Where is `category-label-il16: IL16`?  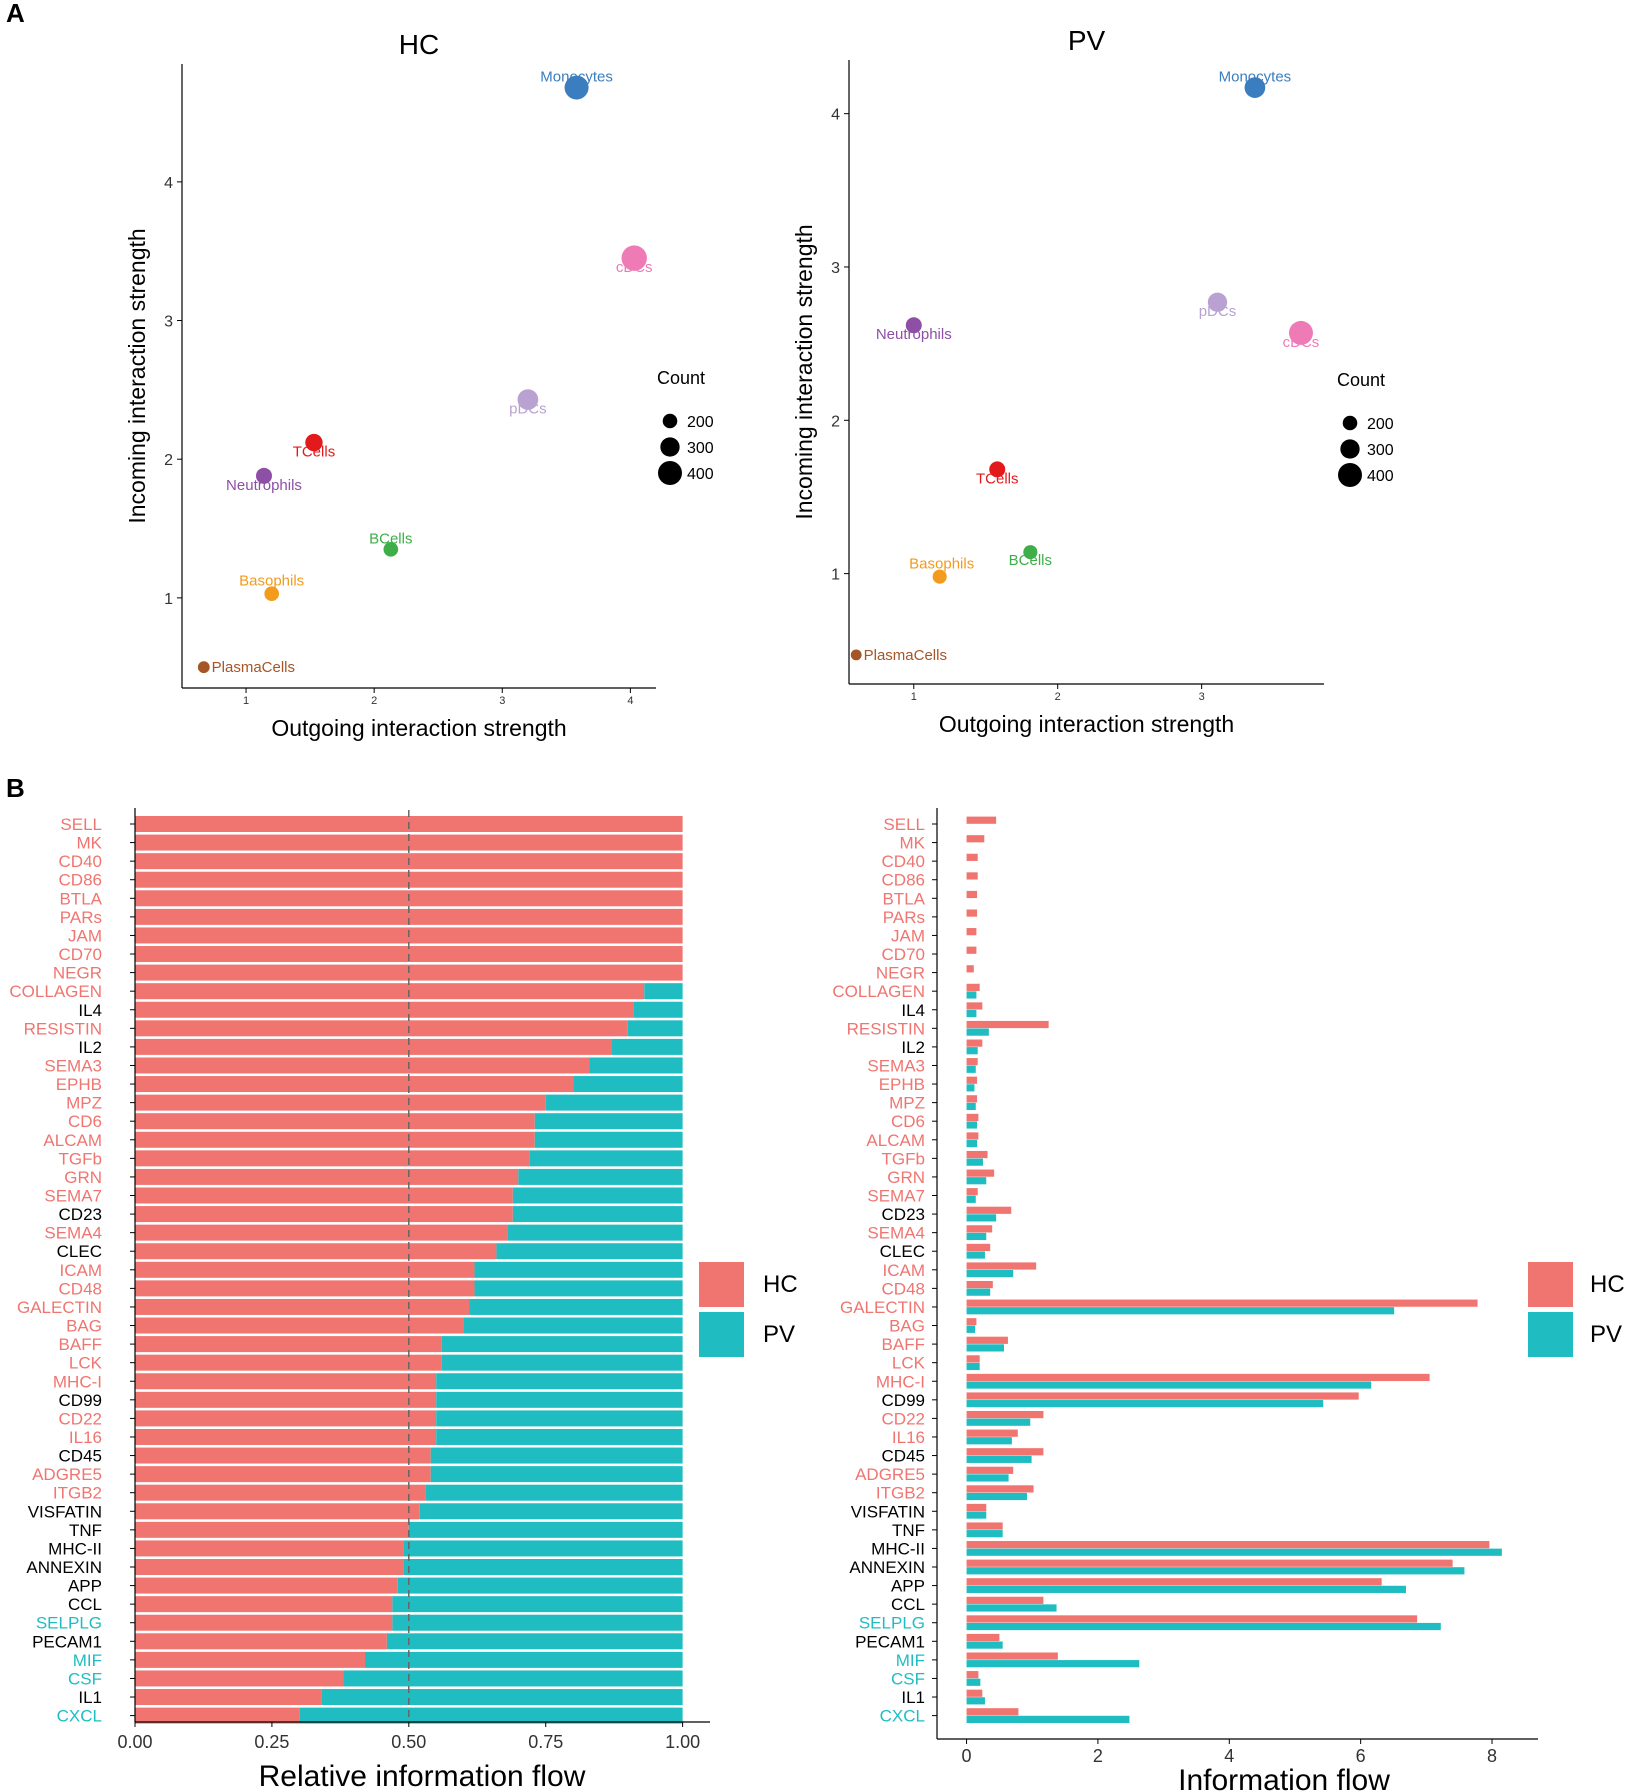 category-label-il16: IL16 is located at coordinates (85, 1437).